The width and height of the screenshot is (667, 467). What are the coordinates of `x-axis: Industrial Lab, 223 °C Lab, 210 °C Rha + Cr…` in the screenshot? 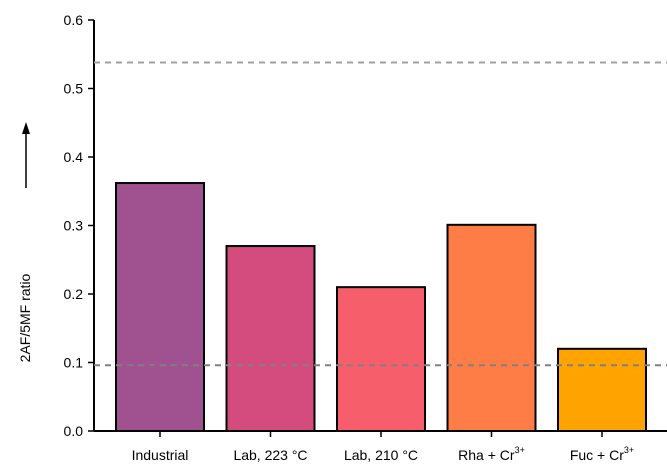 It's located at (380, 446).